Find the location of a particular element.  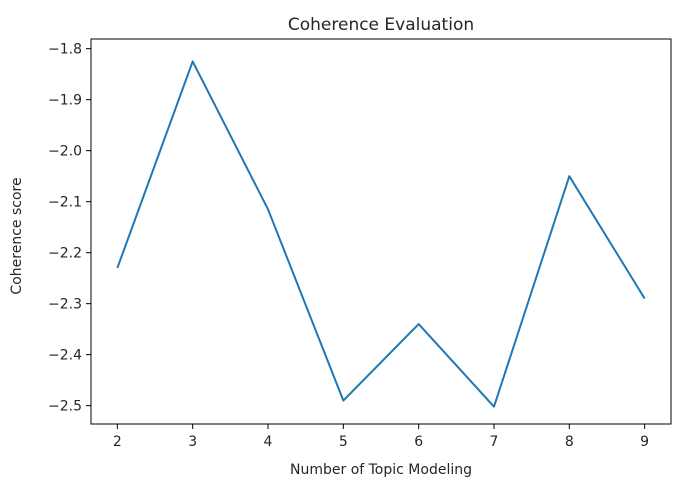

y-tick-label: −2.5 is located at coordinates (65, 407).